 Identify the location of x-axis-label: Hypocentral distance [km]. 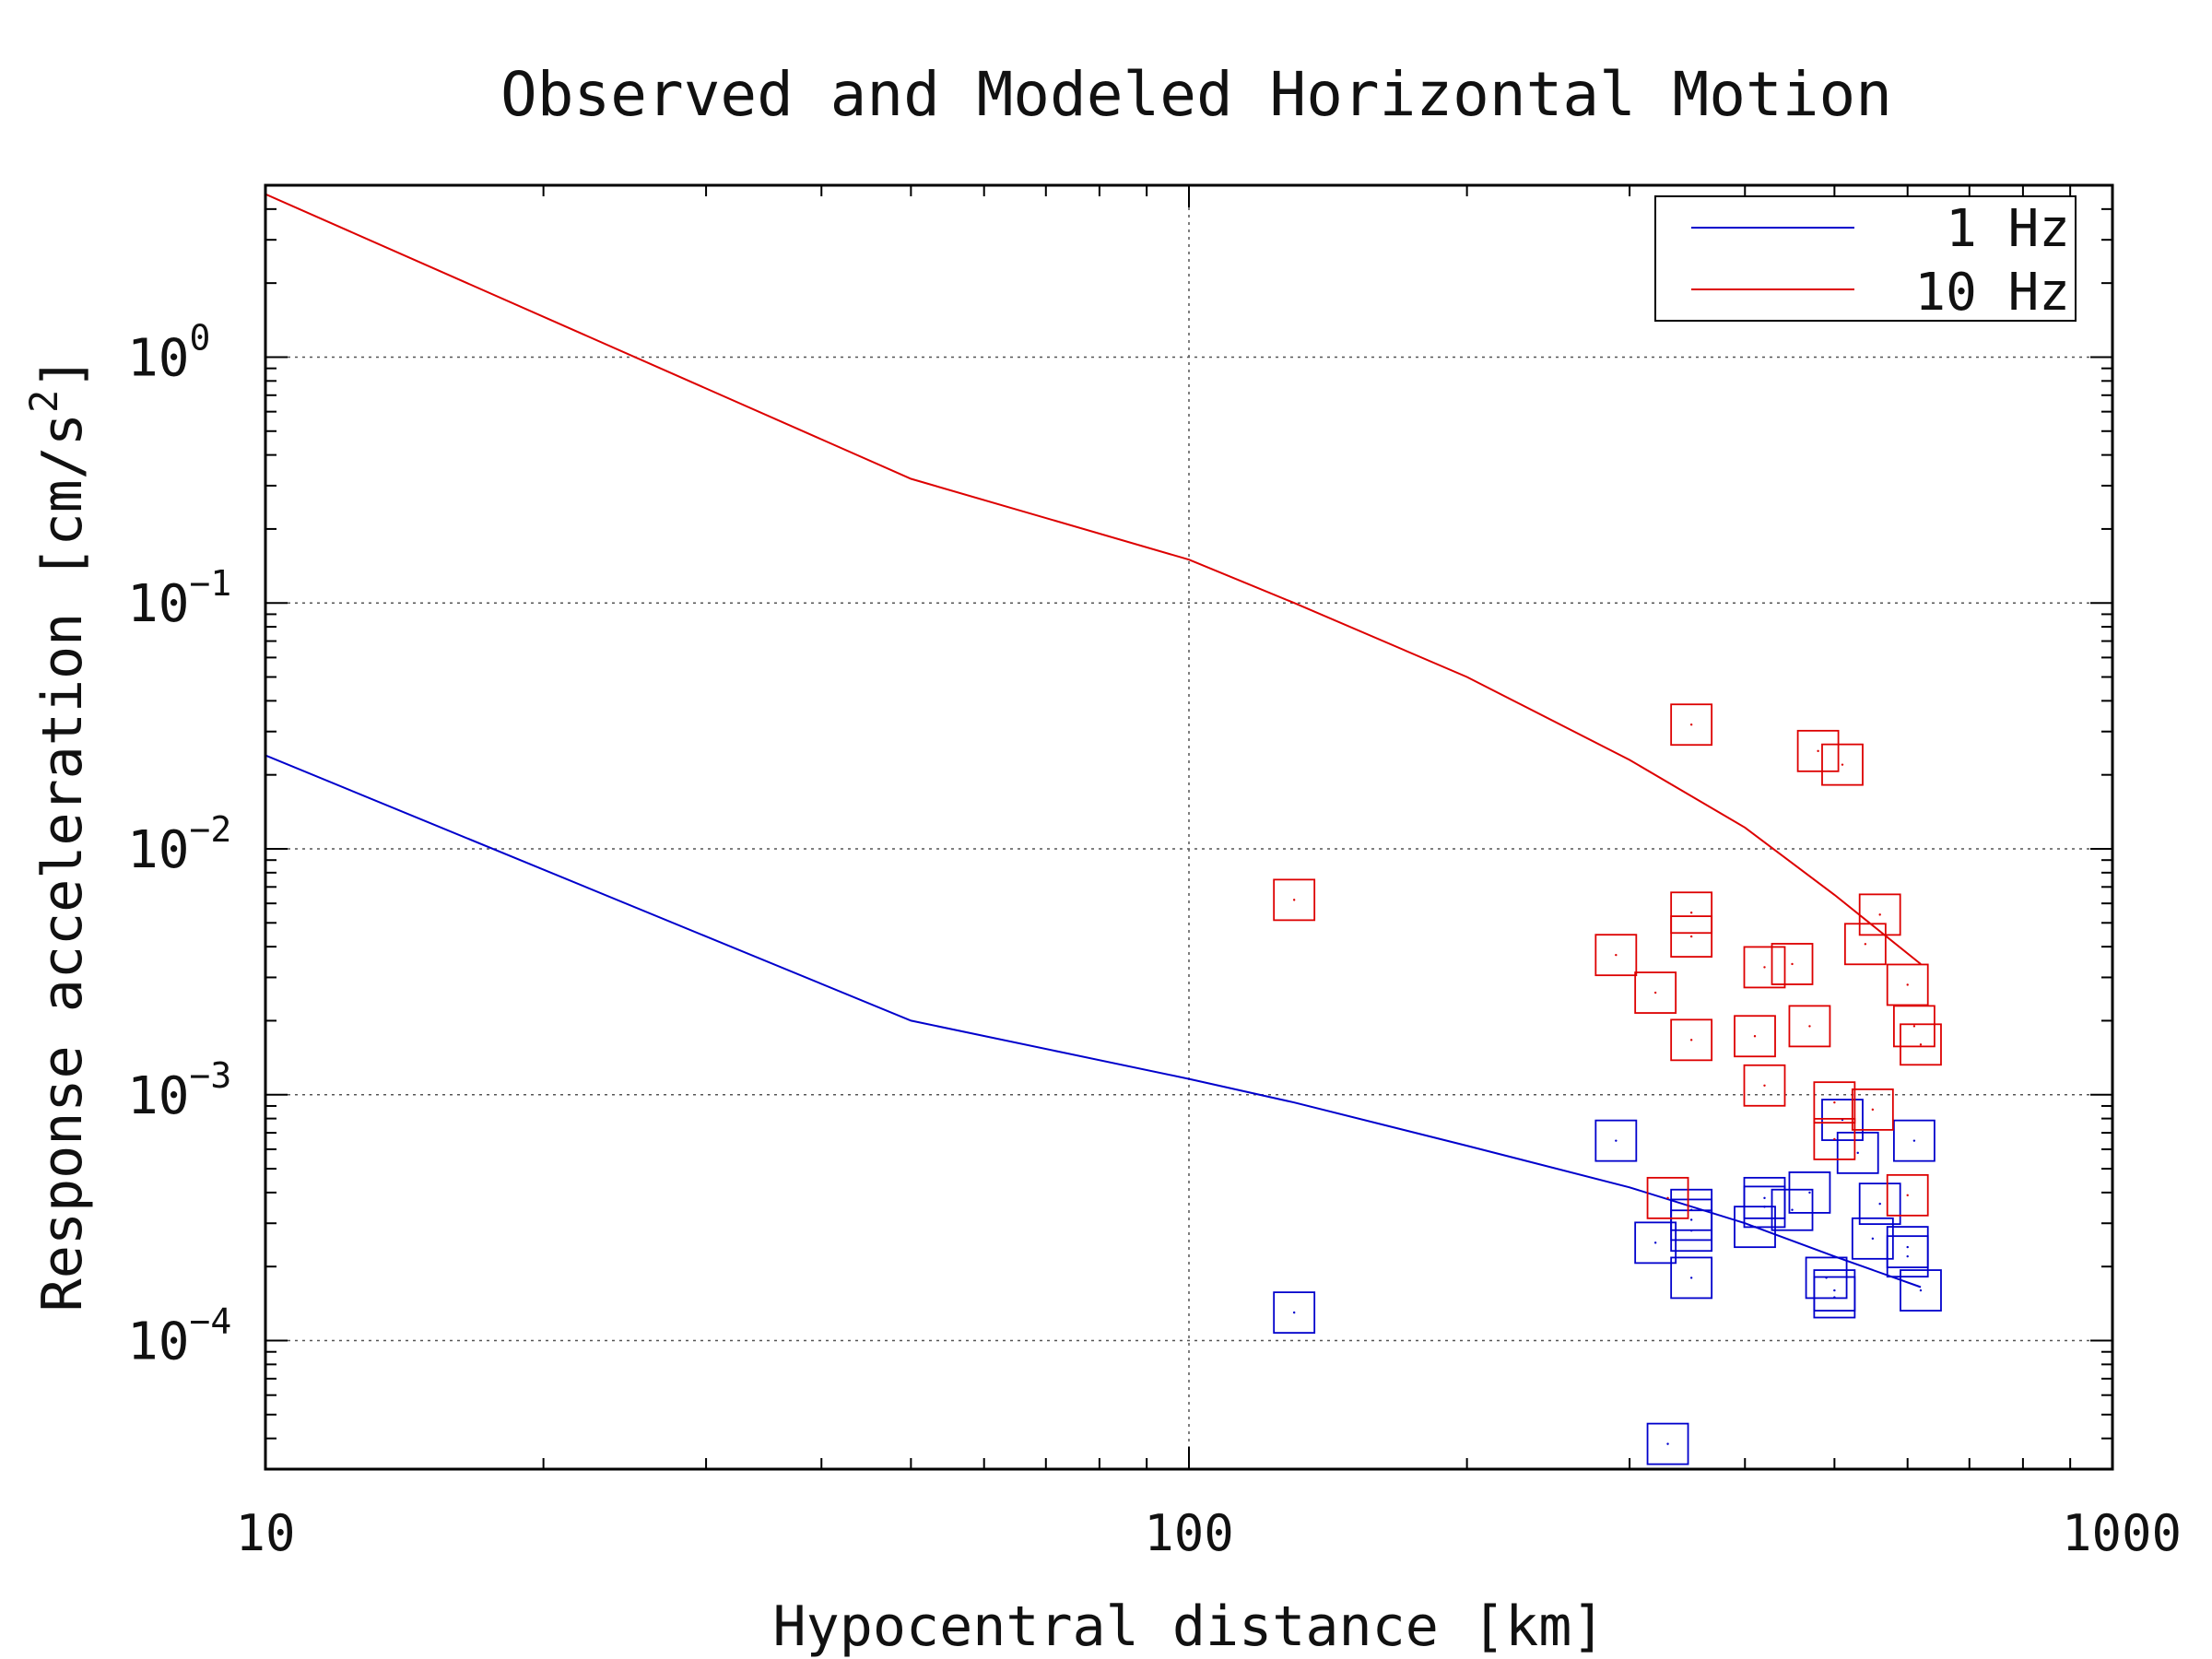
(1188, 1626).